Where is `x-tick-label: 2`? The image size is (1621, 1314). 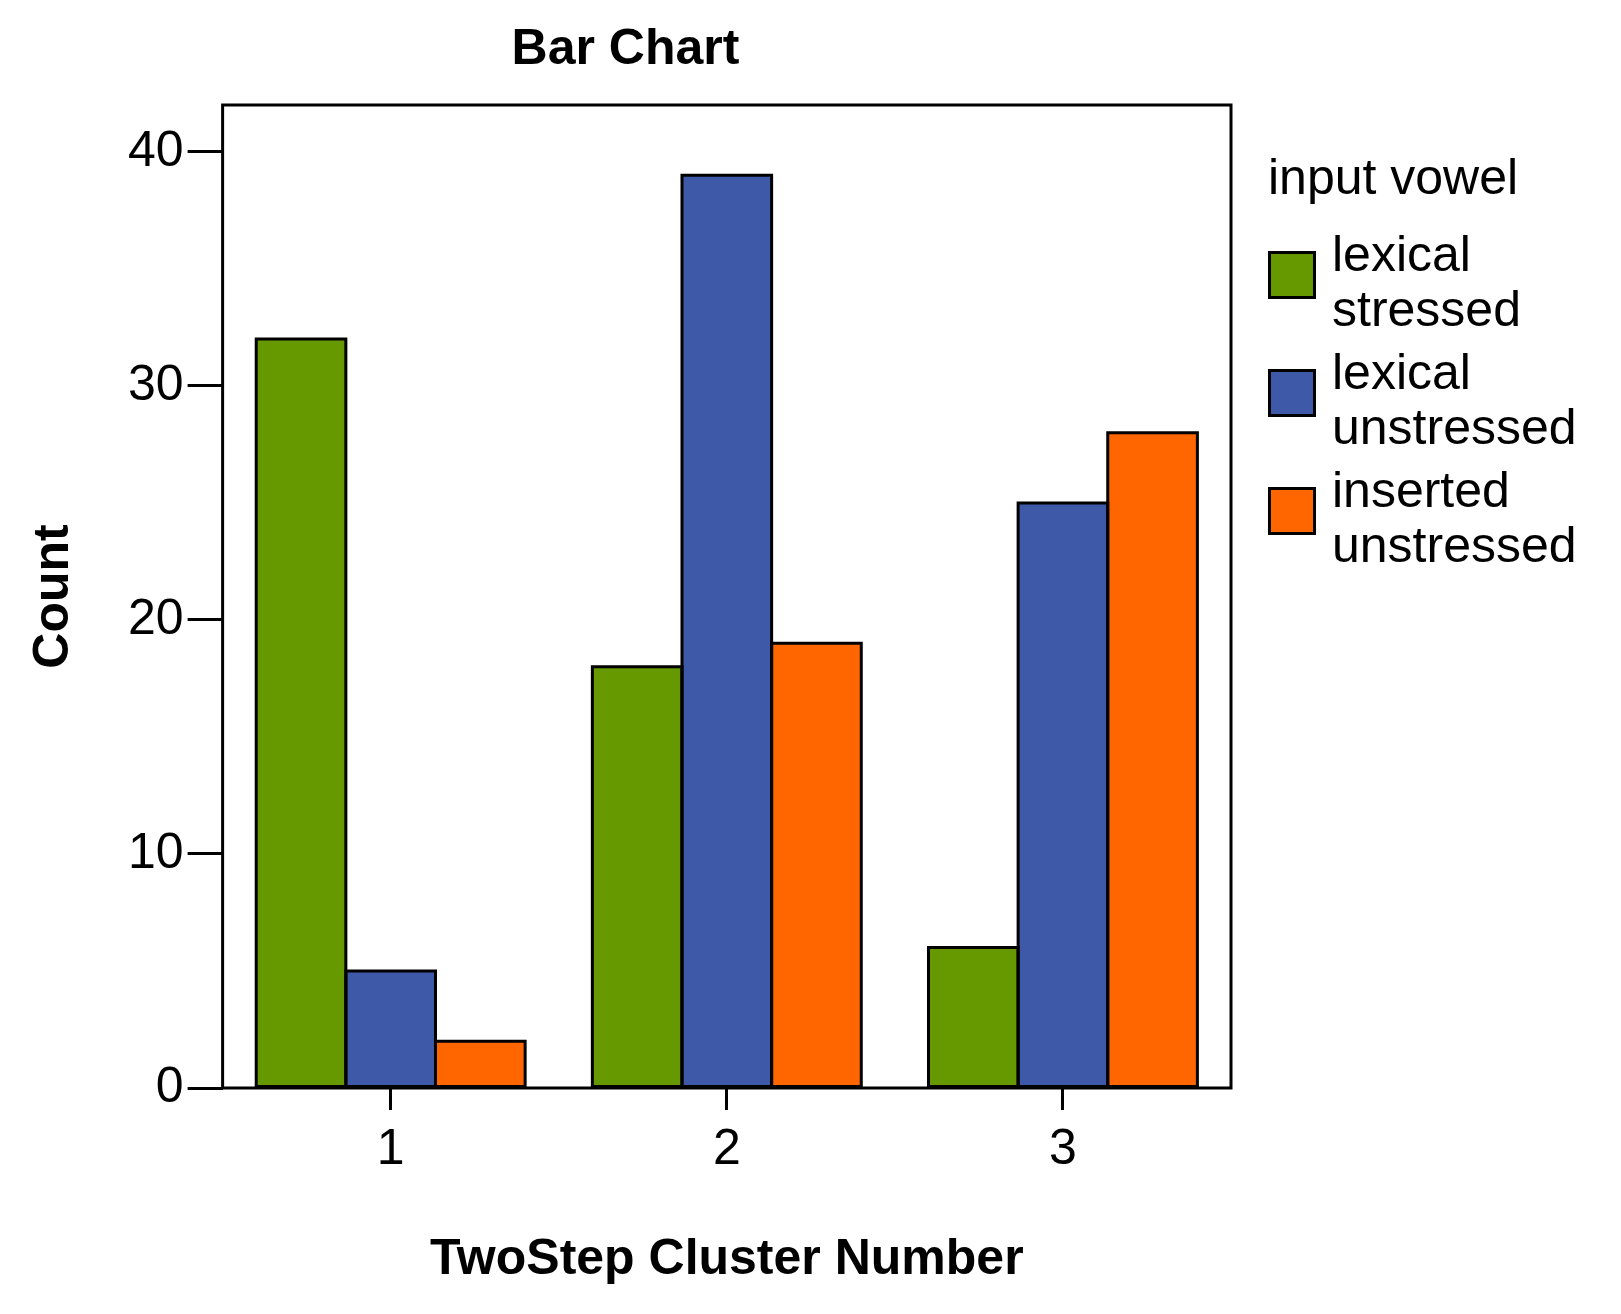 x-tick-label: 2 is located at coordinates (726, 1146).